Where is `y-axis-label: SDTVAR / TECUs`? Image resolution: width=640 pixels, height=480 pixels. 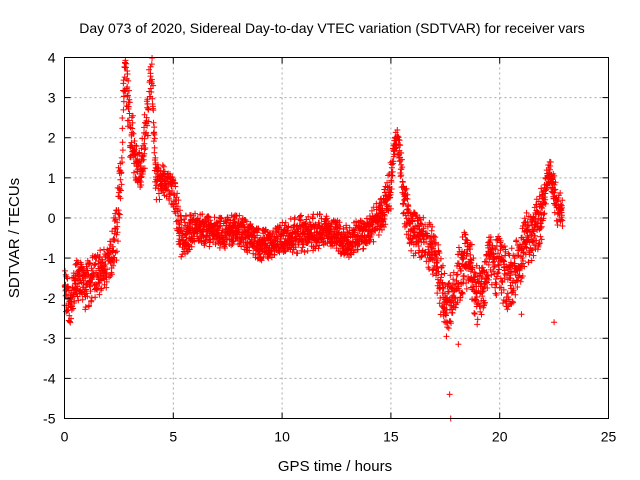 y-axis-label: SDTVAR / TECUs is located at coordinates (14, 238).